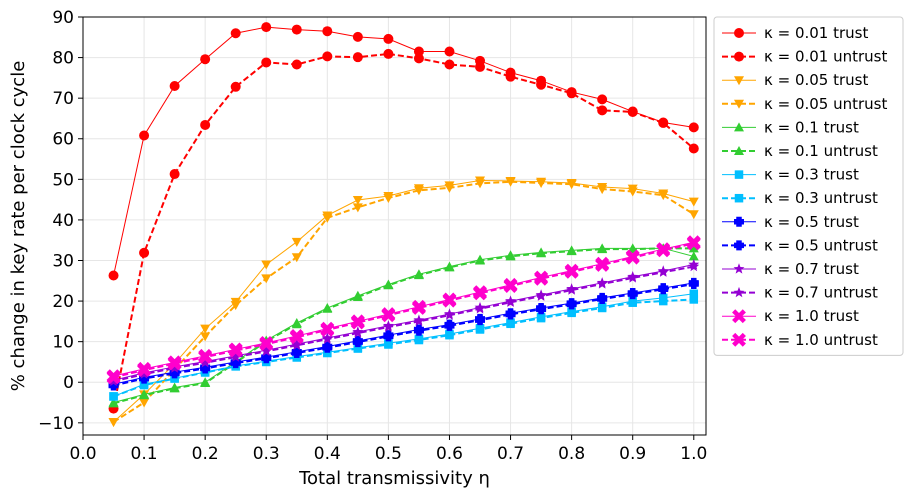 The height and width of the screenshot is (498, 913). I want to click on legend-label: κ = 0.7 untrust, so click(821, 293).